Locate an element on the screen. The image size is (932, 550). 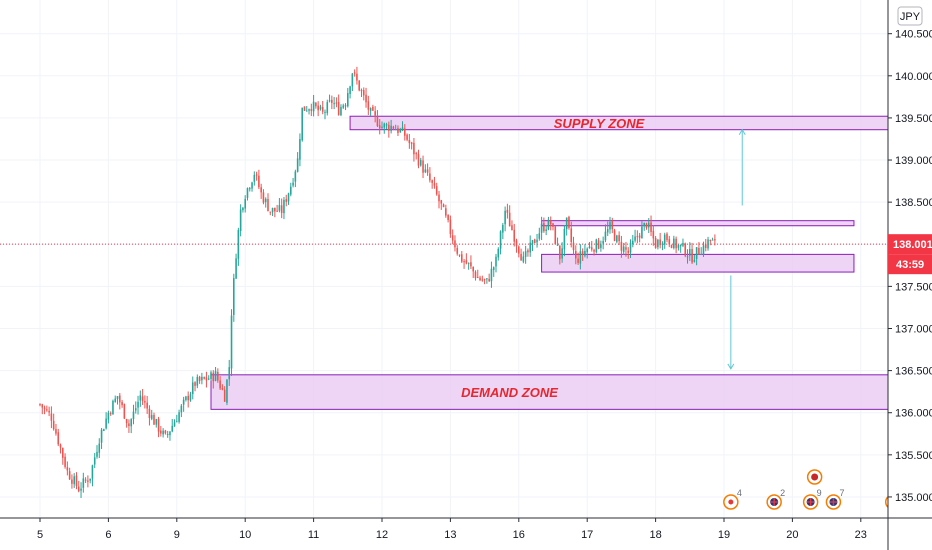
current-price-label: 138.001 is located at coordinates (912, 245).